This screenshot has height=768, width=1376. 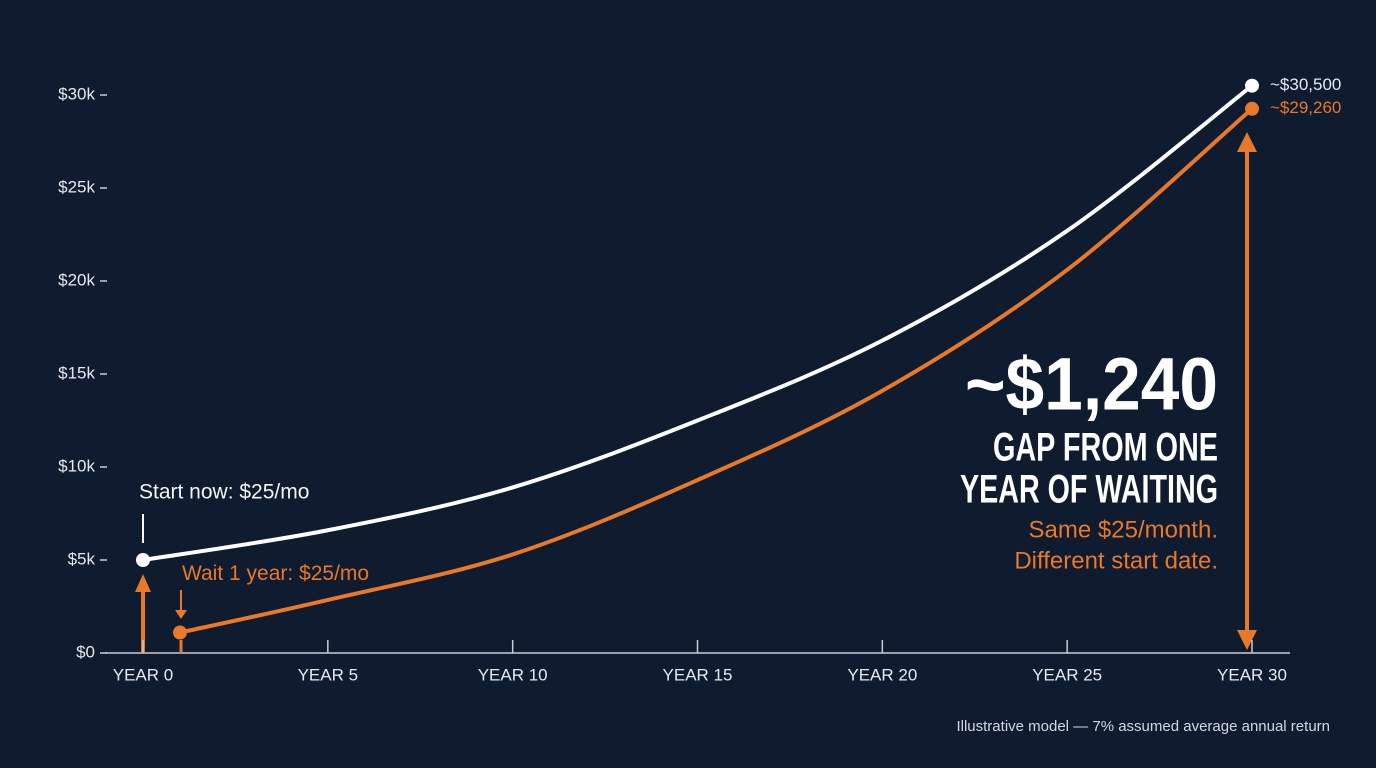 What do you see at coordinates (143, 583) in the screenshot?
I see `start-arrow-head` at bounding box center [143, 583].